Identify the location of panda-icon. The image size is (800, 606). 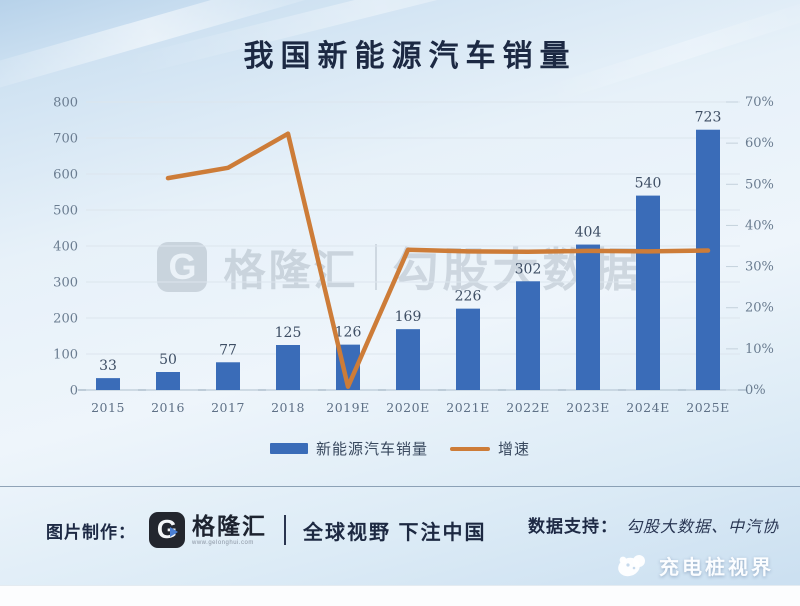
(631, 565).